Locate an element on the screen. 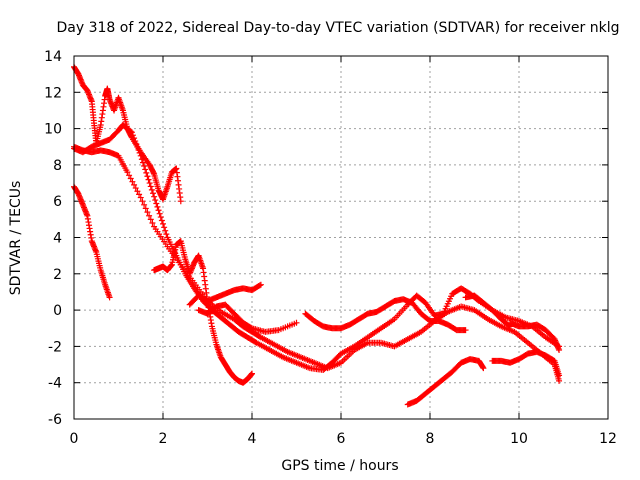  x-tick-label: 6 is located at coordinates (341, 439).